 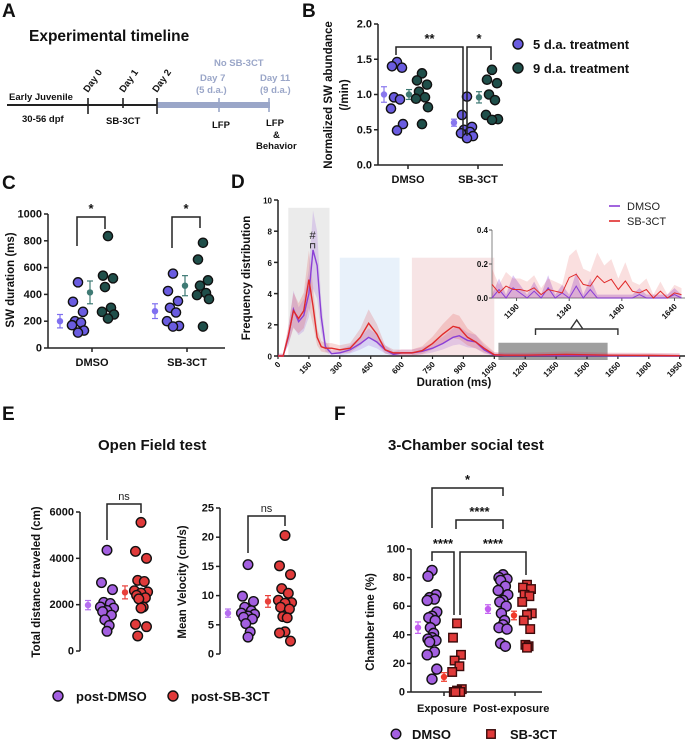 I want to click on x-tick-label: 1200, so click(x=520, y=369).